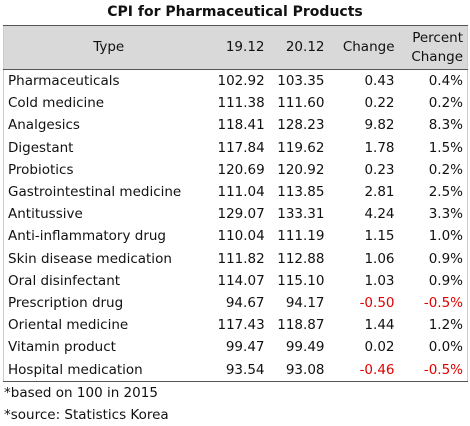 The width and height of the screenshot is (470, 426). I want to click on cell-value: 2.81, so click(379, 192).